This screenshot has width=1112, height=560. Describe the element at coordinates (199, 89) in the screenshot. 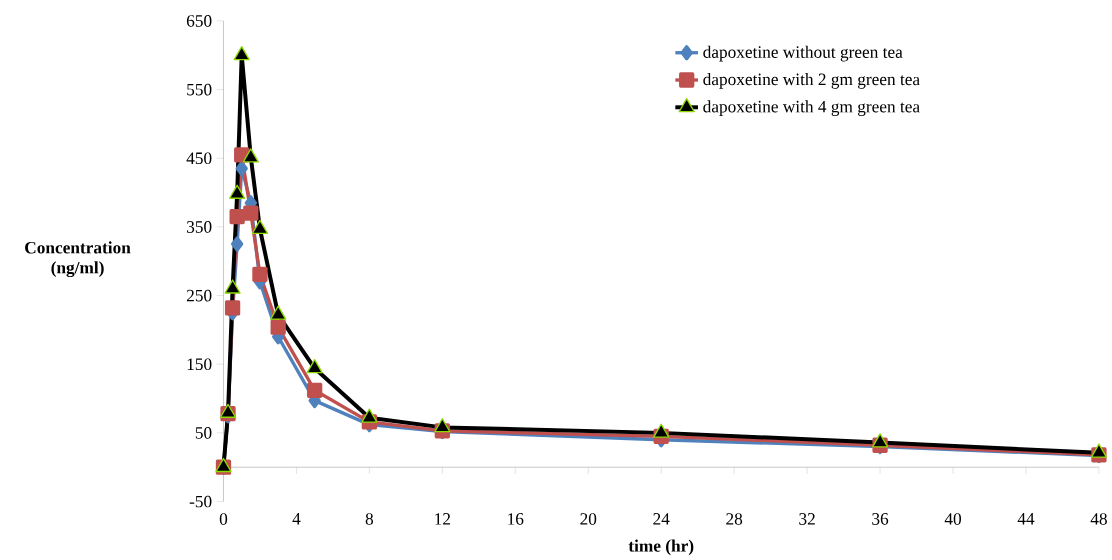

I see `y-tick-label: 550` at that location.